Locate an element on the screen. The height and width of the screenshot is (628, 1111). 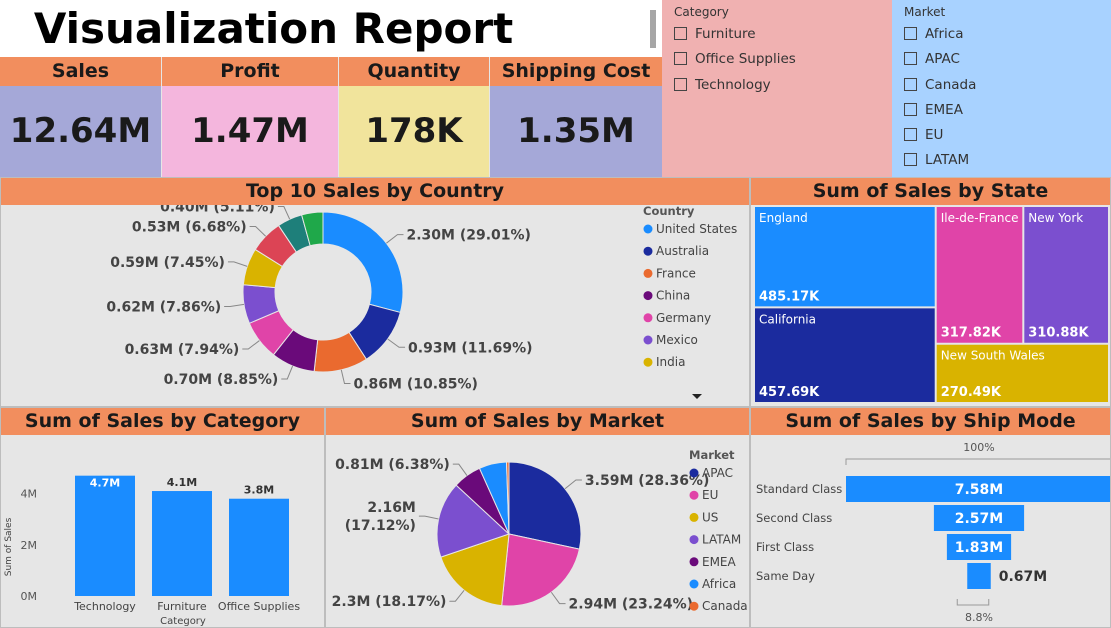
market-option-label: LATAM is located at coordinates (947, 160).